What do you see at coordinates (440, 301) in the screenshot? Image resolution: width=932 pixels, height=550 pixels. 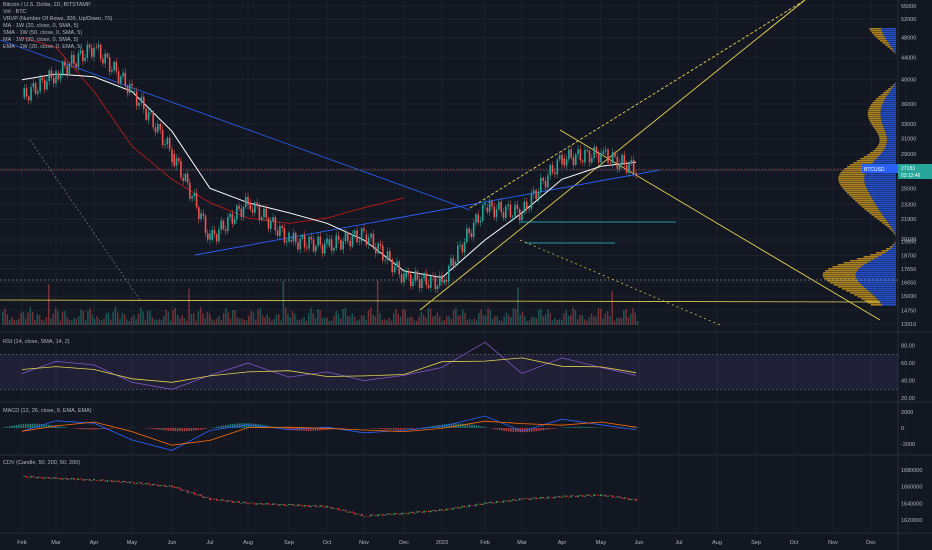 I see `yellow-support-line` at bounding box center [440, 301].